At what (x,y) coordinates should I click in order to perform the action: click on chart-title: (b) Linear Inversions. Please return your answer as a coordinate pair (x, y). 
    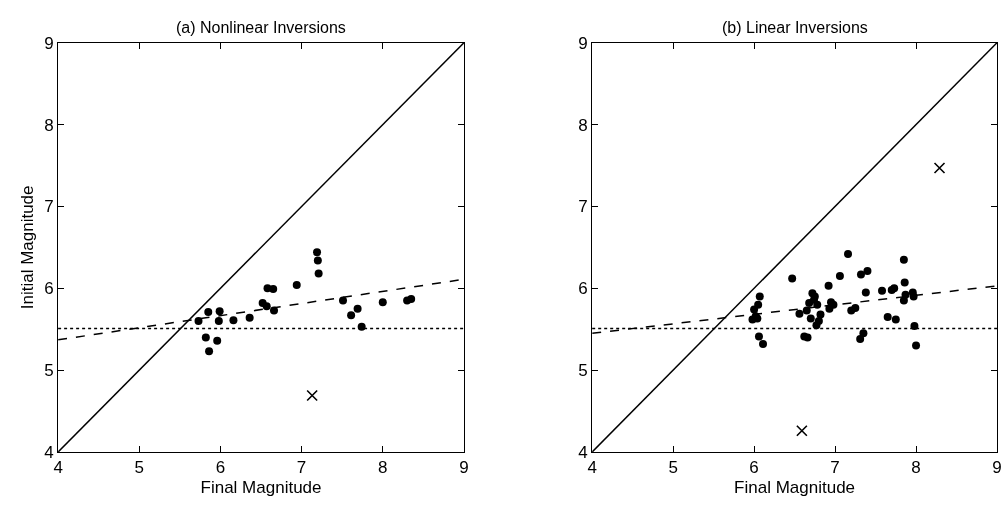
    Looking at the image, I should click on (795, 27).